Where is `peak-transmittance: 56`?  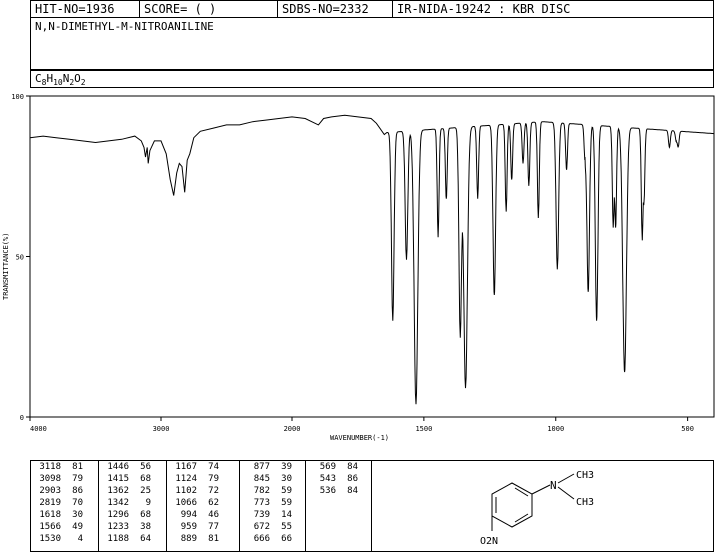 peak-transmittance: 56 is located at coordinates (145, 467).